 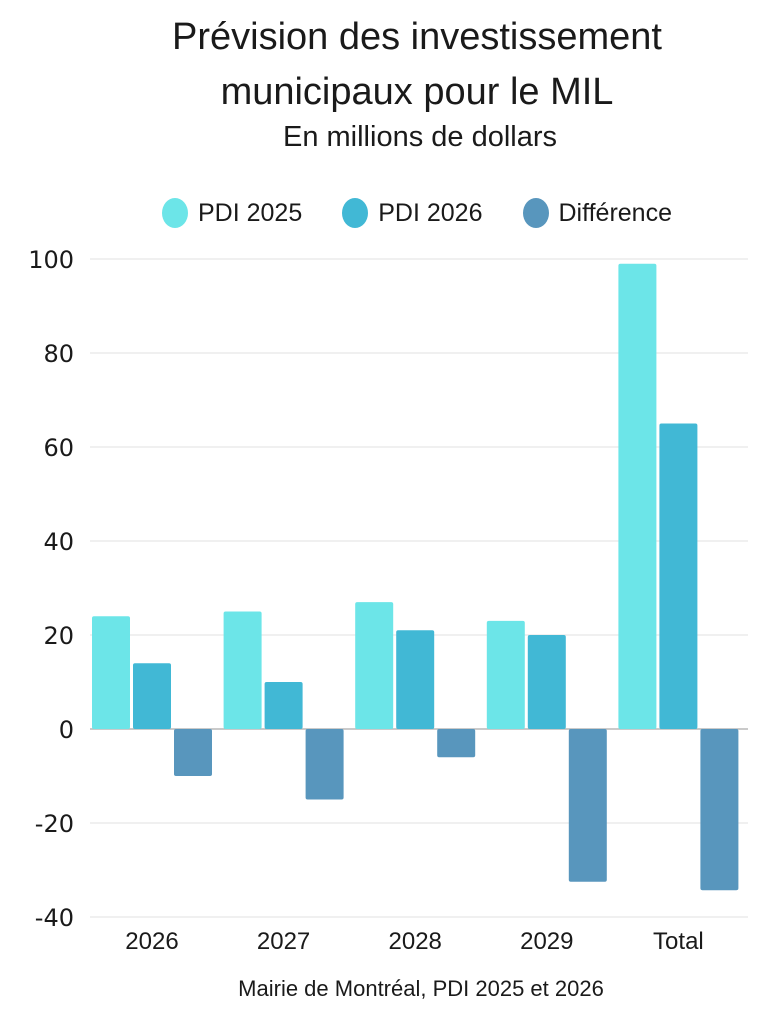 I want to click on bar-diff-rence-2027, so click(x=324, y=764).